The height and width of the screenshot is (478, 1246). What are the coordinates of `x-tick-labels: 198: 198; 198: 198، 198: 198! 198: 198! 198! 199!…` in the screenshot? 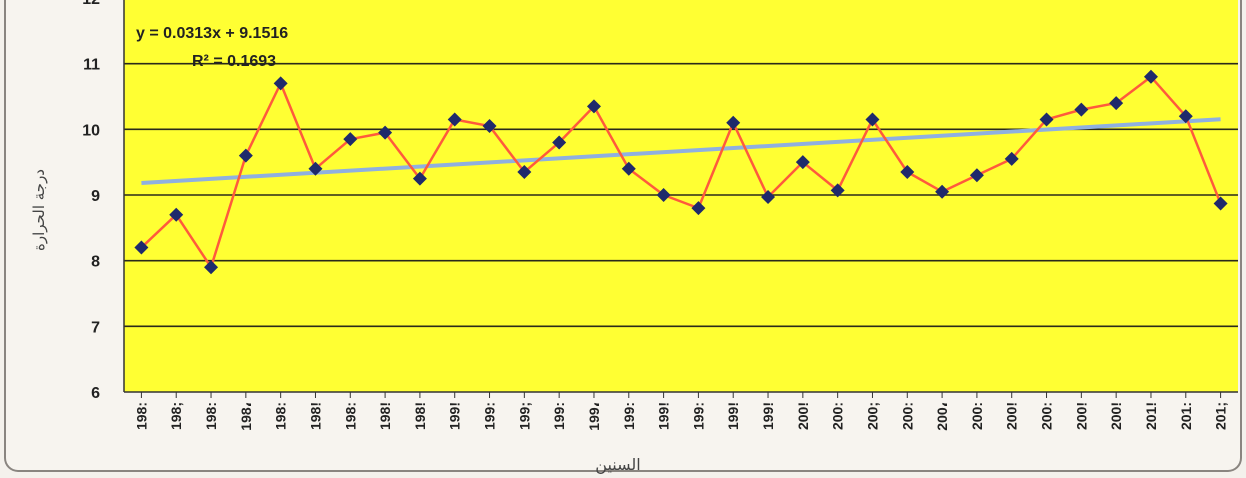 It's located at (681, 411).